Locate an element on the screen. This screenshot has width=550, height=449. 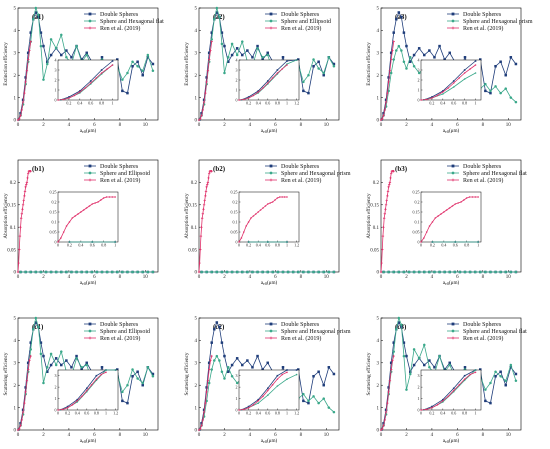
x-tick-label: 4 is located at coordinates (69, 277).